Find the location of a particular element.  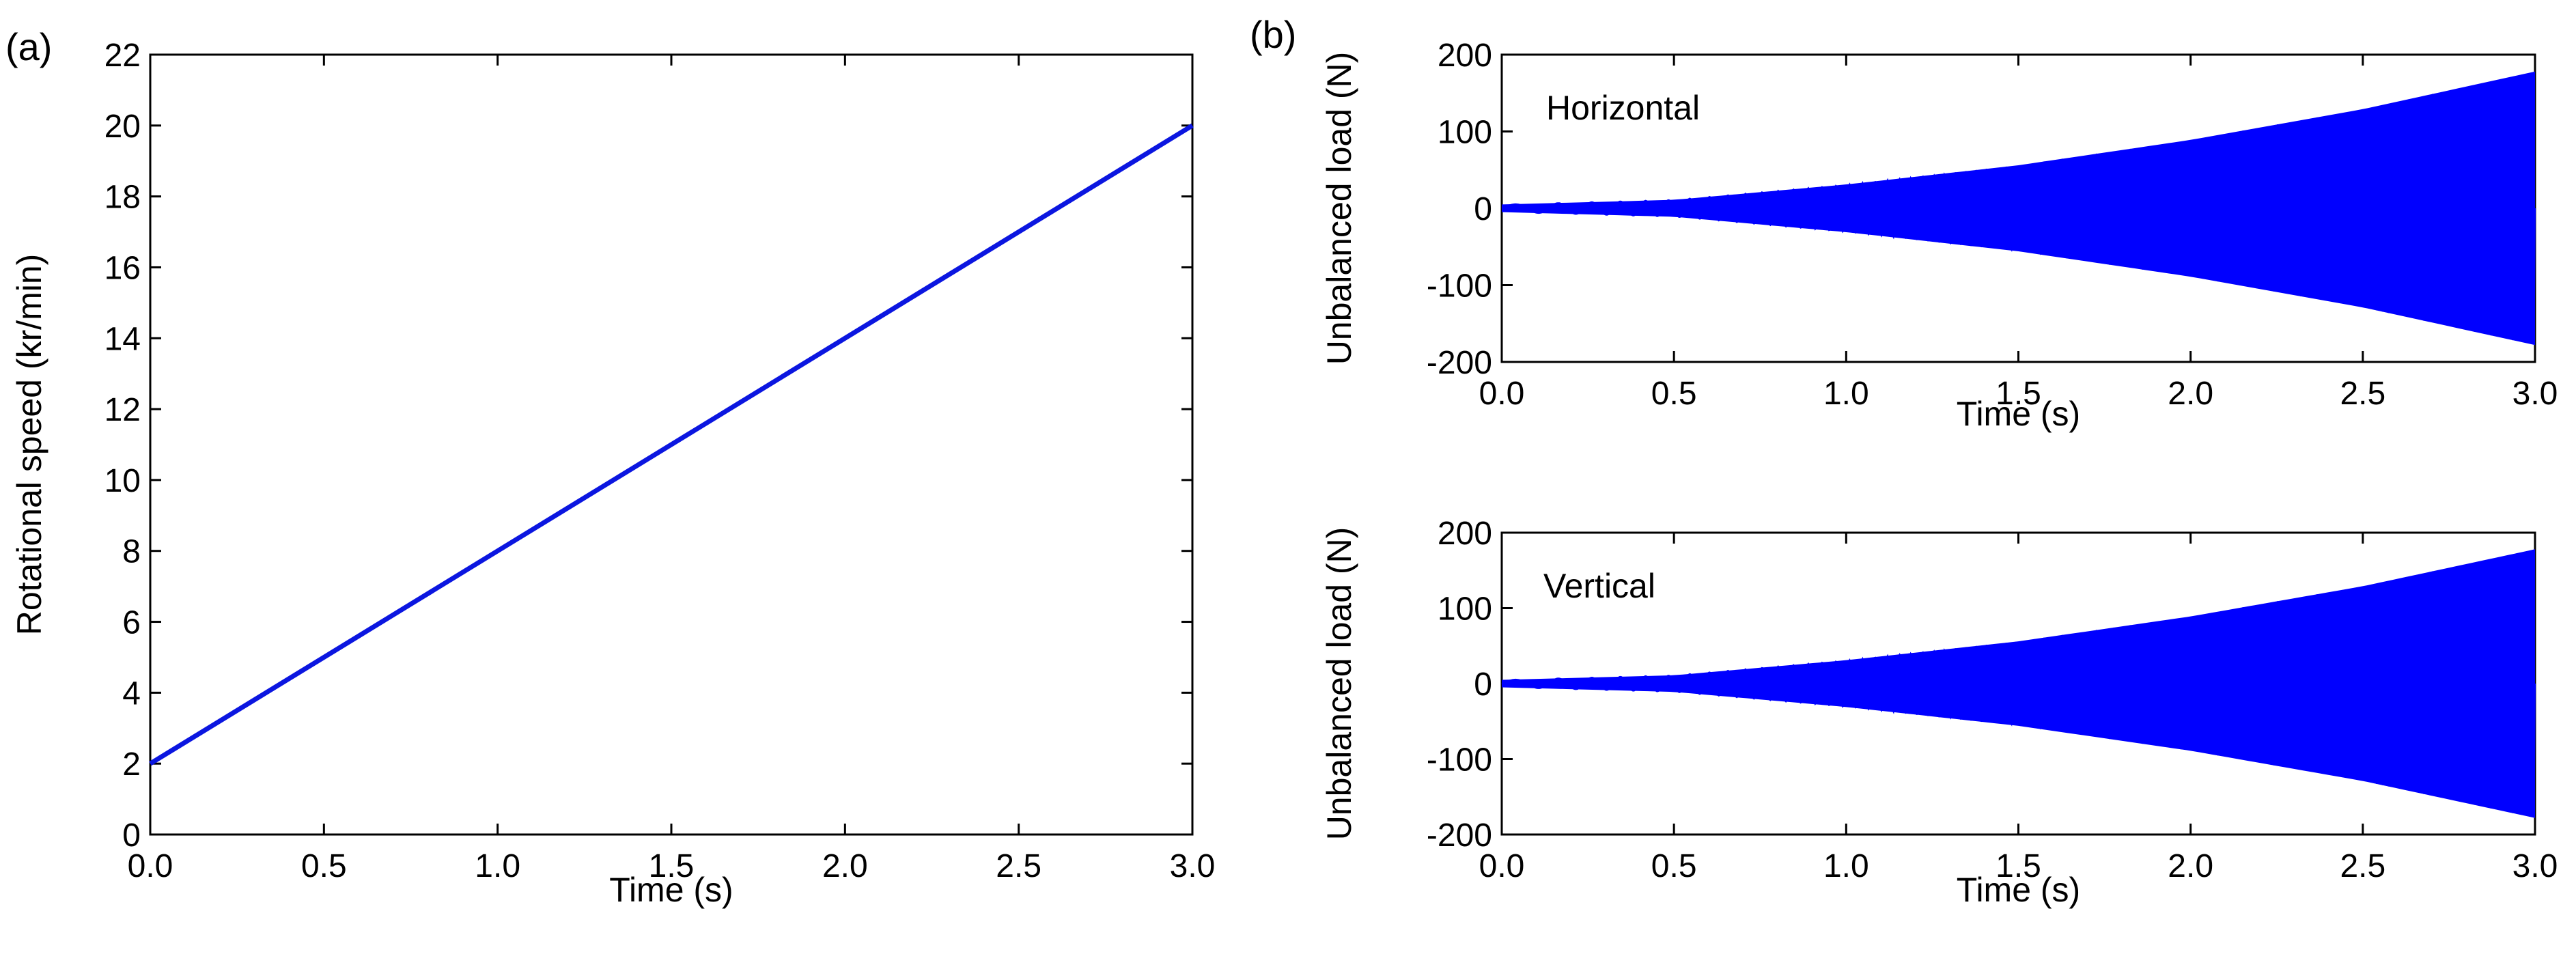

panel-label-b: (b) is located at coordinates (1273, 34).